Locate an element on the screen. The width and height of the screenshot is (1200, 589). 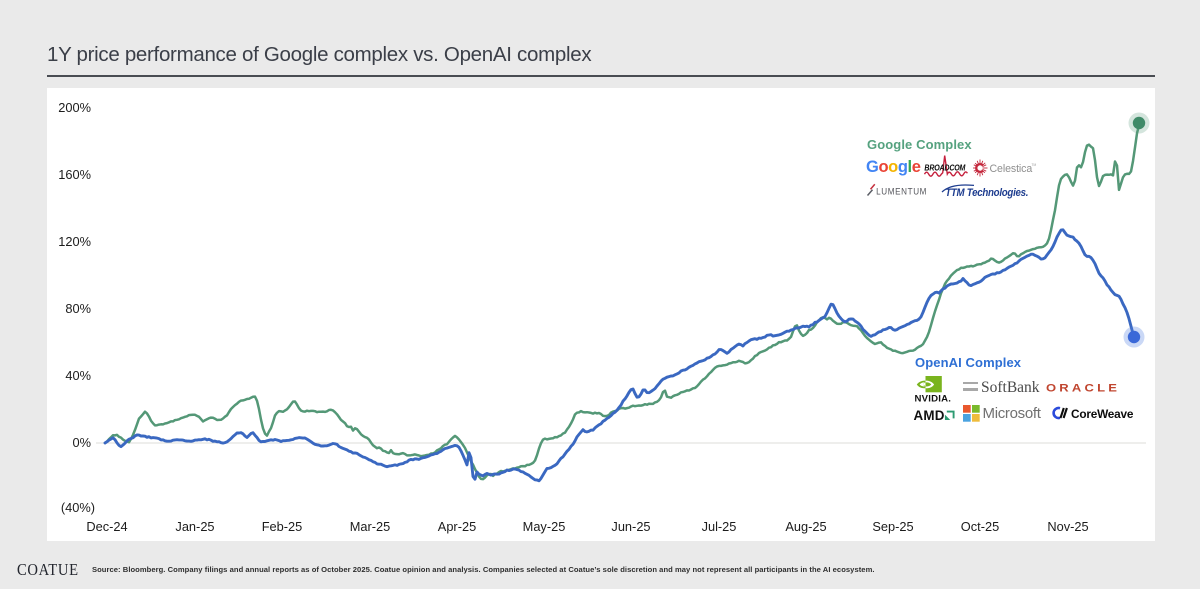
svg-text: Feb-25 is located at coordinates (282, 526).